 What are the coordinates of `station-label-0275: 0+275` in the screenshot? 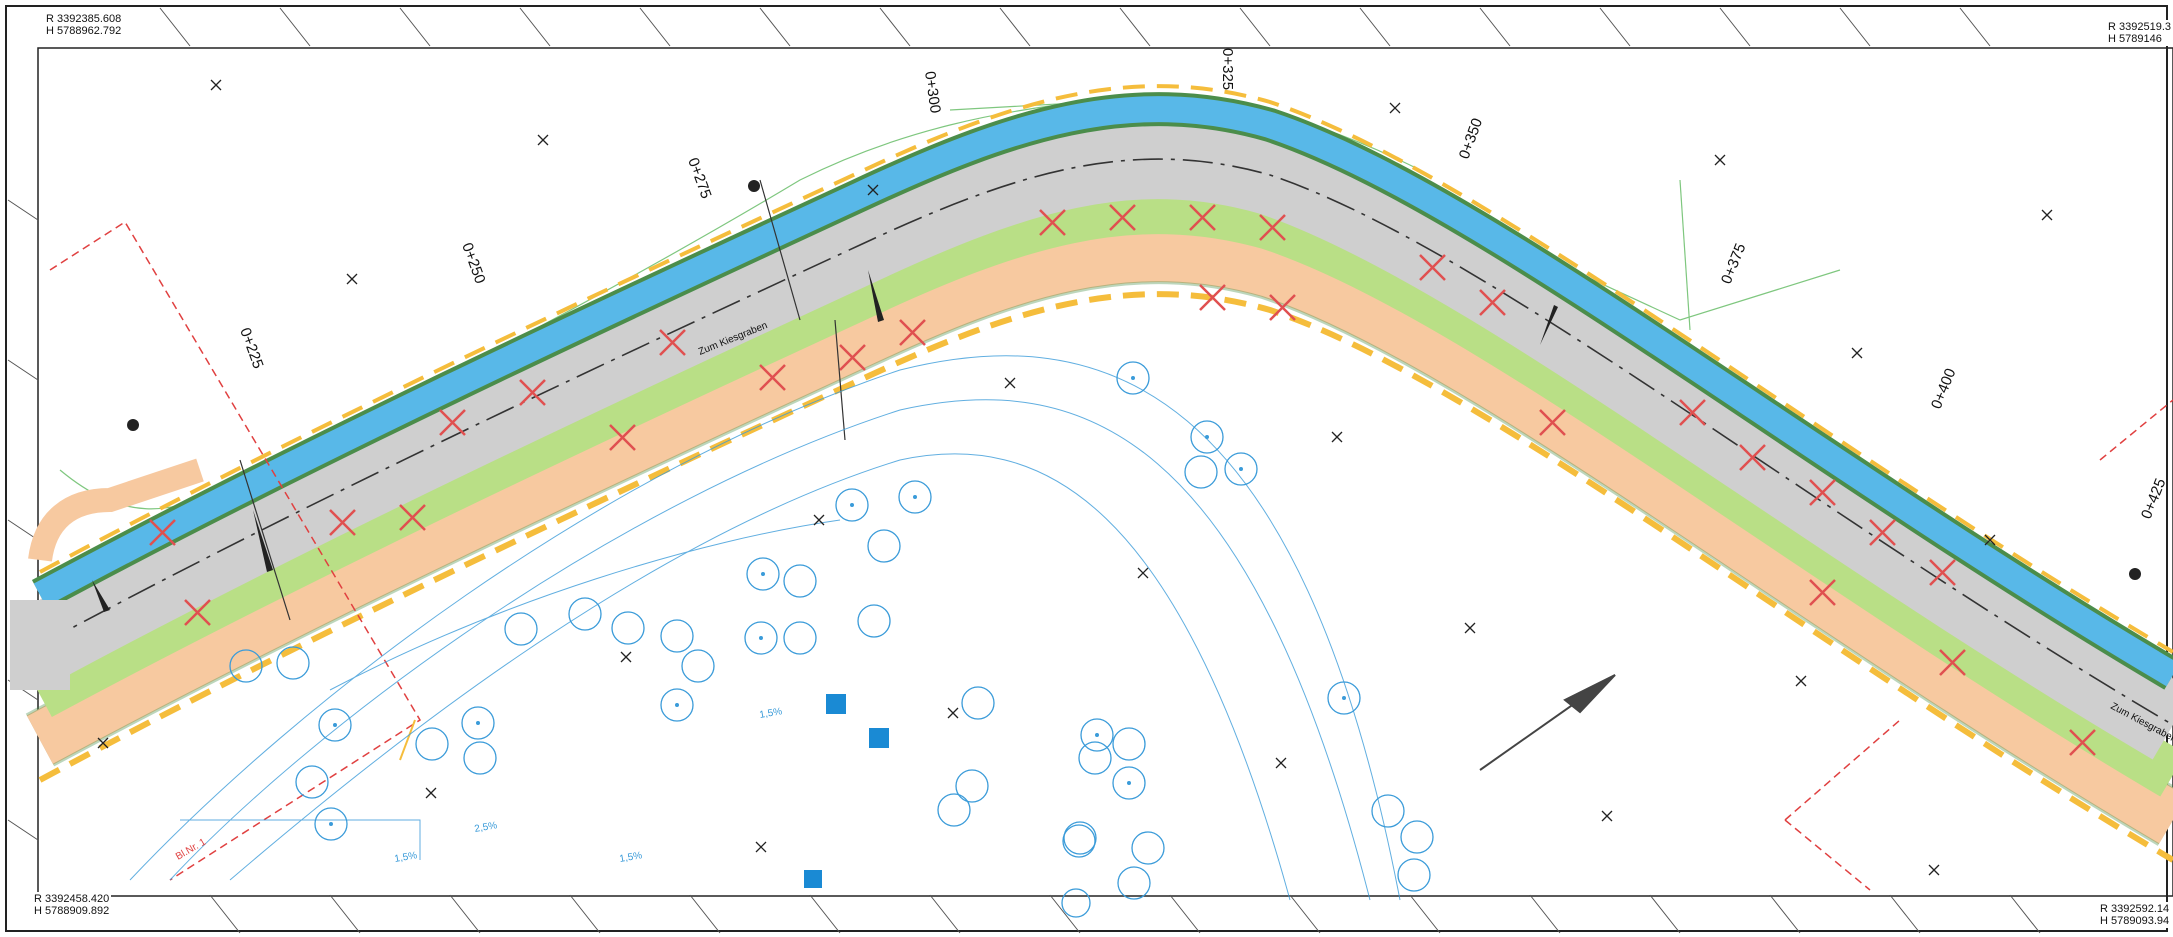 It's located at (699, 178).